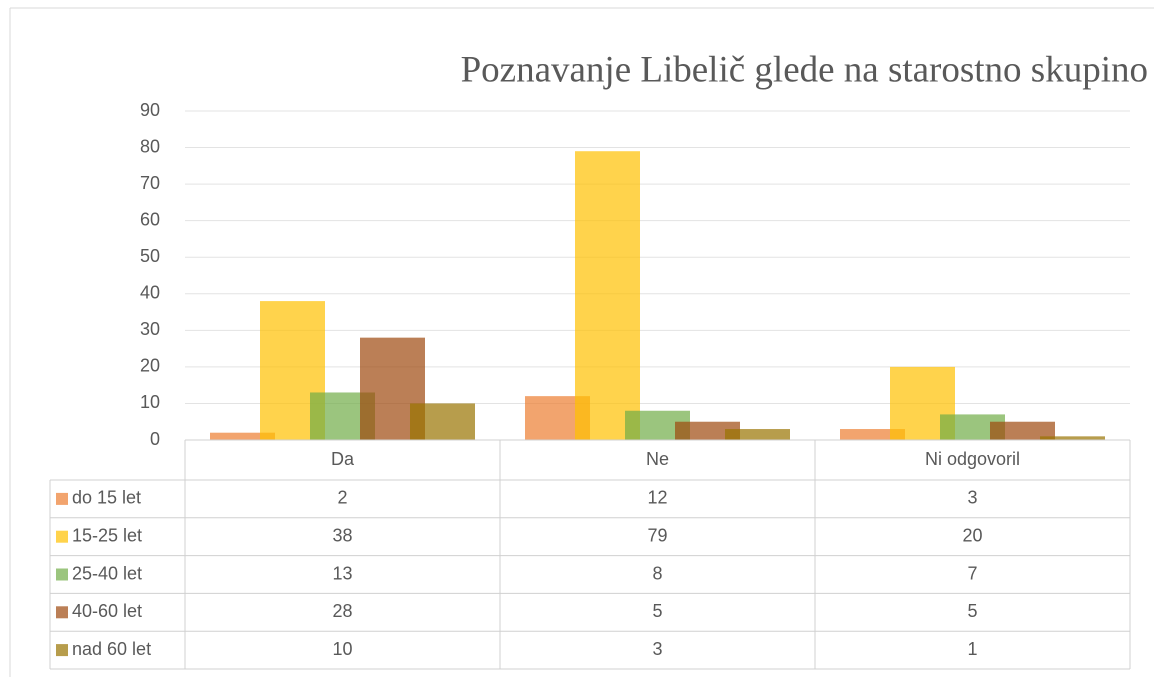  Describe the element at coordinates (972, 649) in the screenshot. I see `table-value: 1` at that location.